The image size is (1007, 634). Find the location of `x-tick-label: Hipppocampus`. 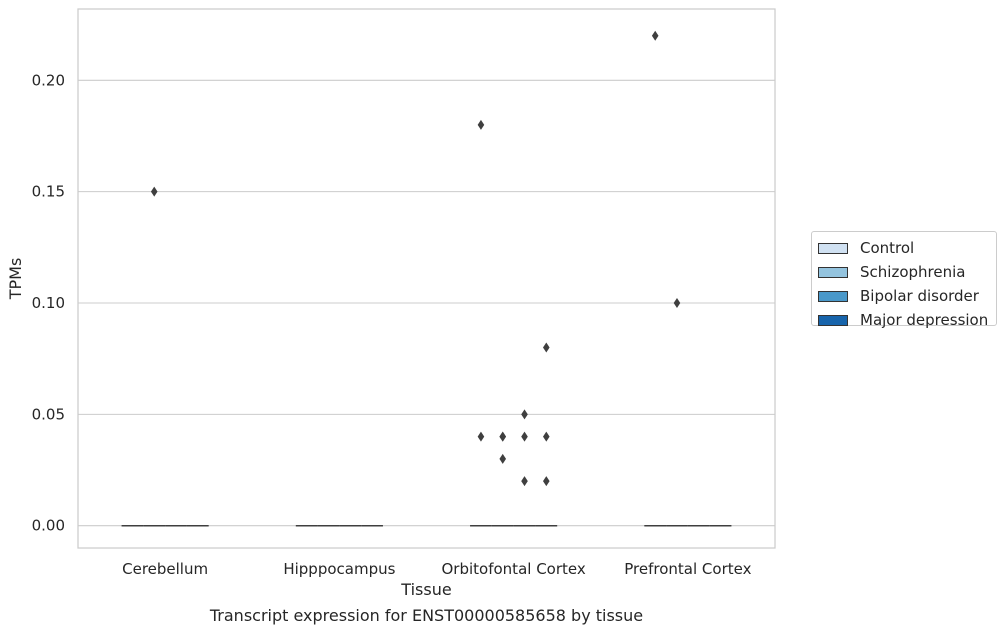

x-tick-label: Hipppocampus is located at coordinates (339, 569).